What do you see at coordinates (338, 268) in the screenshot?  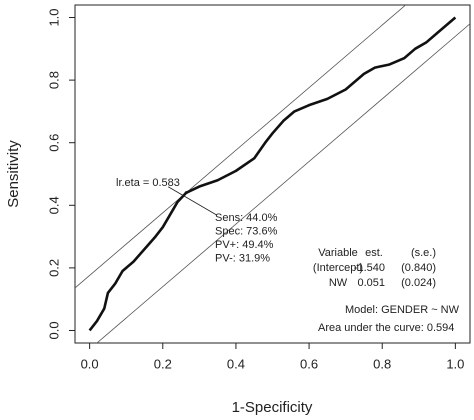 I see `table-cell: (Intercept)` at bounding box center [338, 268].